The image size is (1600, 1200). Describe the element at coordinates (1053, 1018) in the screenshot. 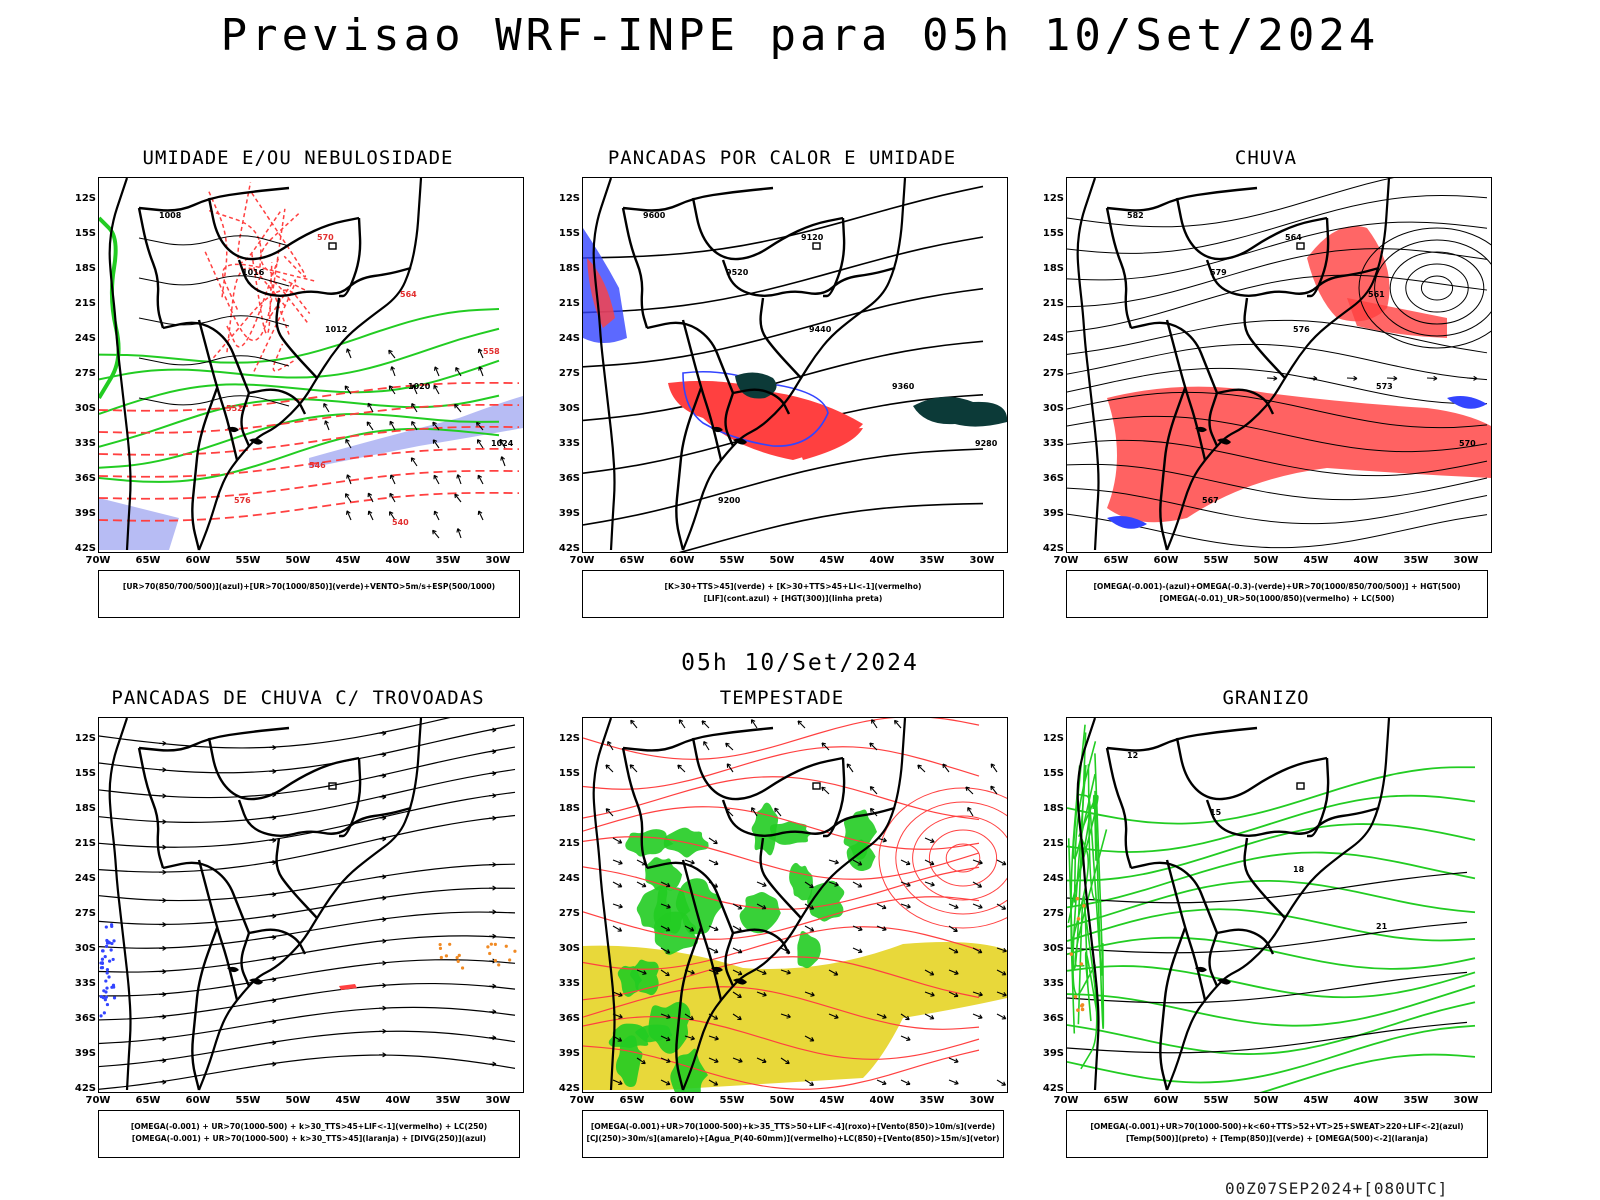

I see `lat-tick-label: 36S` at that location.